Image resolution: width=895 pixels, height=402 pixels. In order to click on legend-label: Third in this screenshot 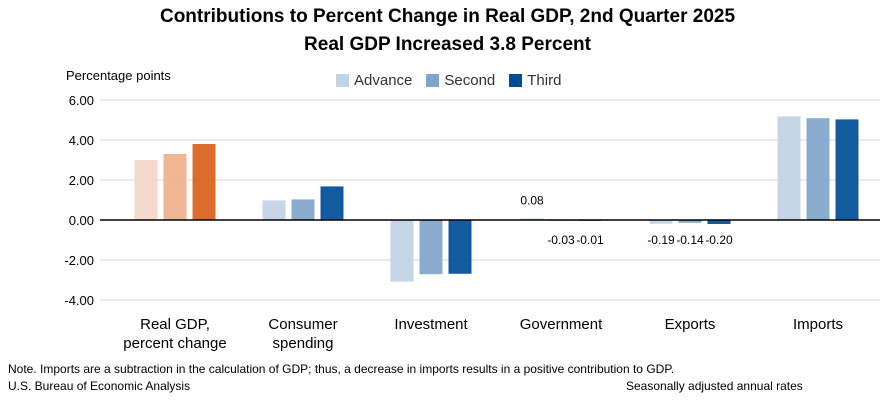, I will do `click(544, 80)`.